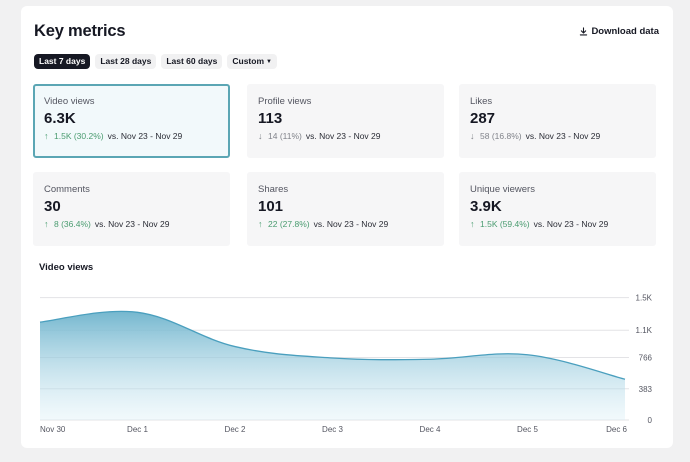 This screenshot has width=690, height=462. I want to click on y-tick-label: 1.1K, so click(644, 330).